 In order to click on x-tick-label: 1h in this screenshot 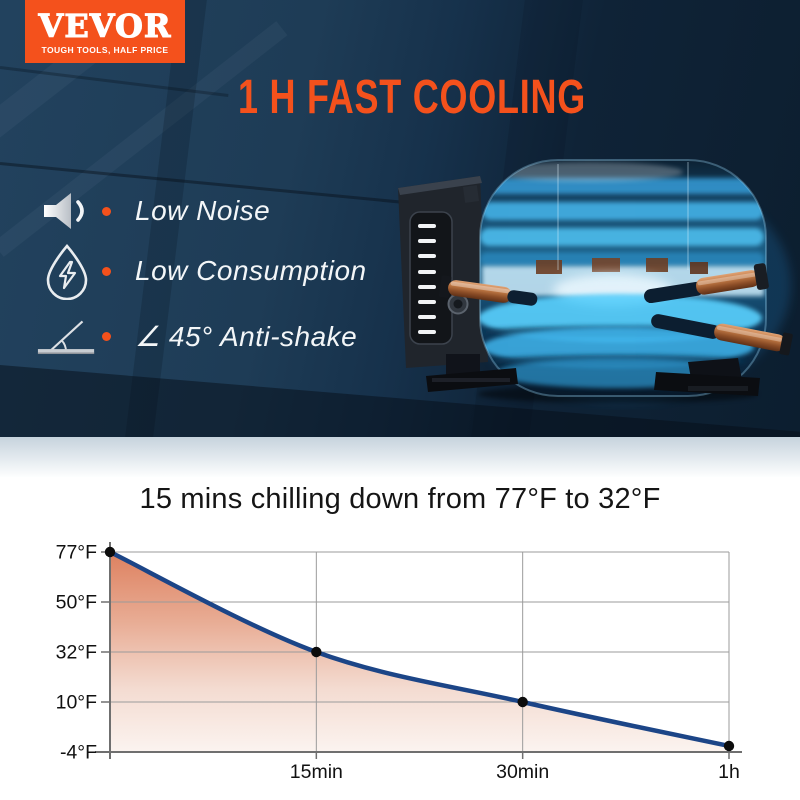, I will do `click(729, 772)`.